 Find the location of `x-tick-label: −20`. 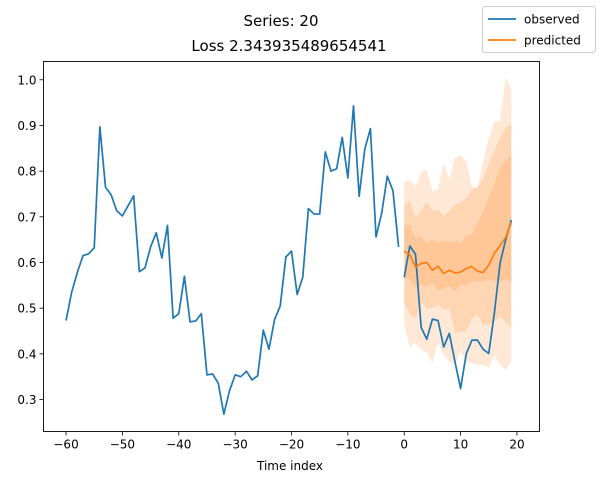

x-tick-label: −20 is located at coordinates (291, 445).